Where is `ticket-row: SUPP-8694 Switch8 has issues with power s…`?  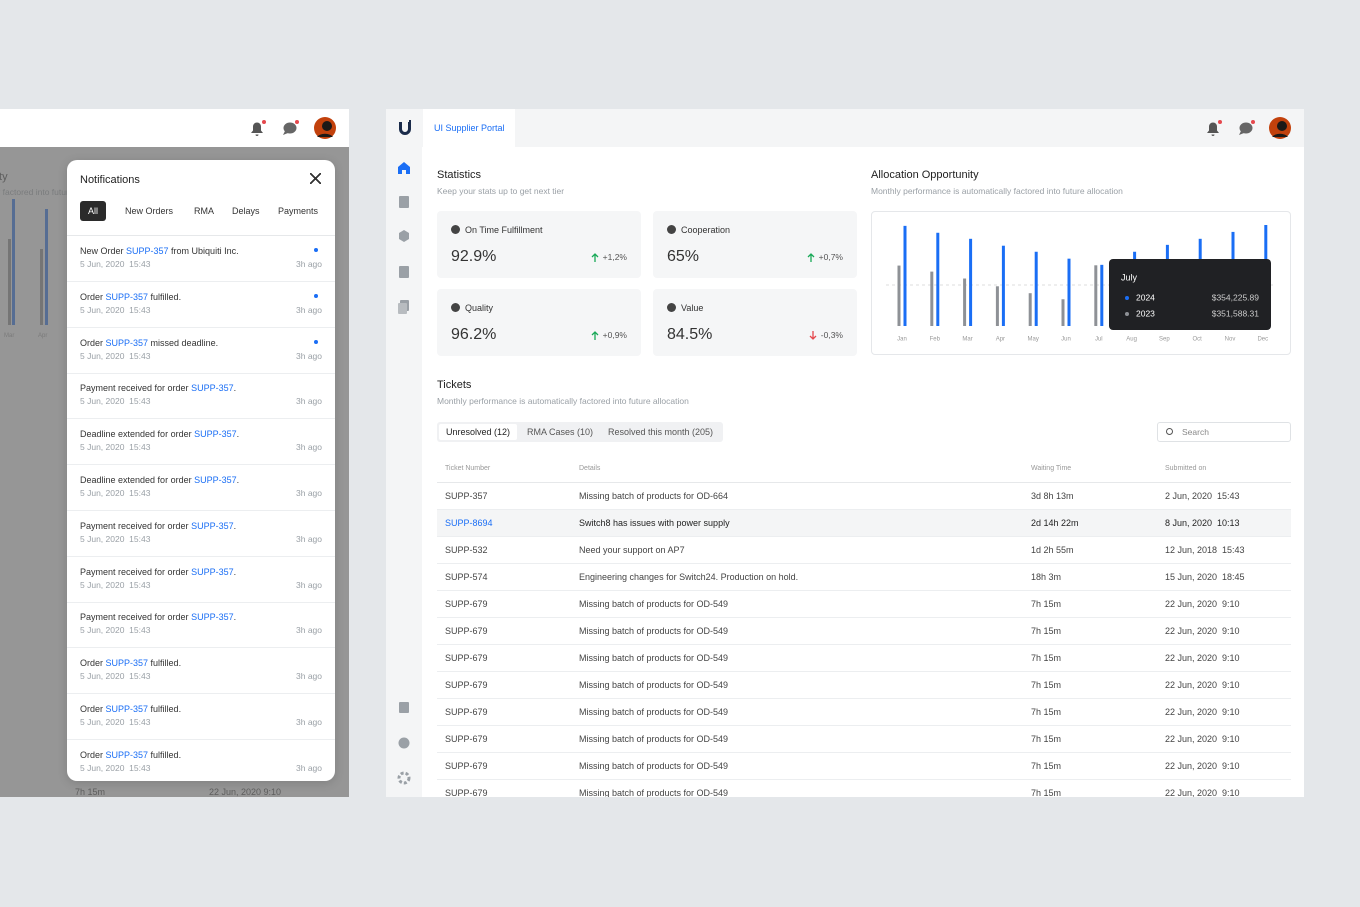 ticket-row: SUPP-8694 Switch8 has issues with power s… is located at coordinates (864, 523).